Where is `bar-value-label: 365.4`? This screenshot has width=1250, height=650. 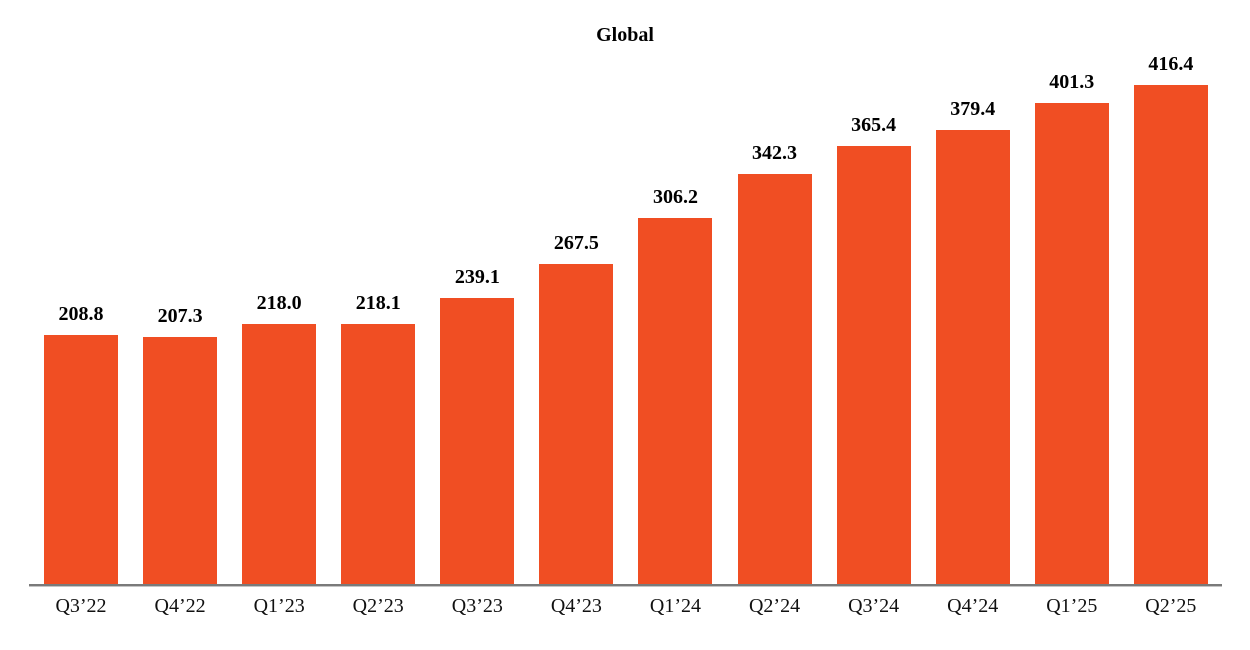 bar-value-label: 365.4 is located at coordinates (874, 125).